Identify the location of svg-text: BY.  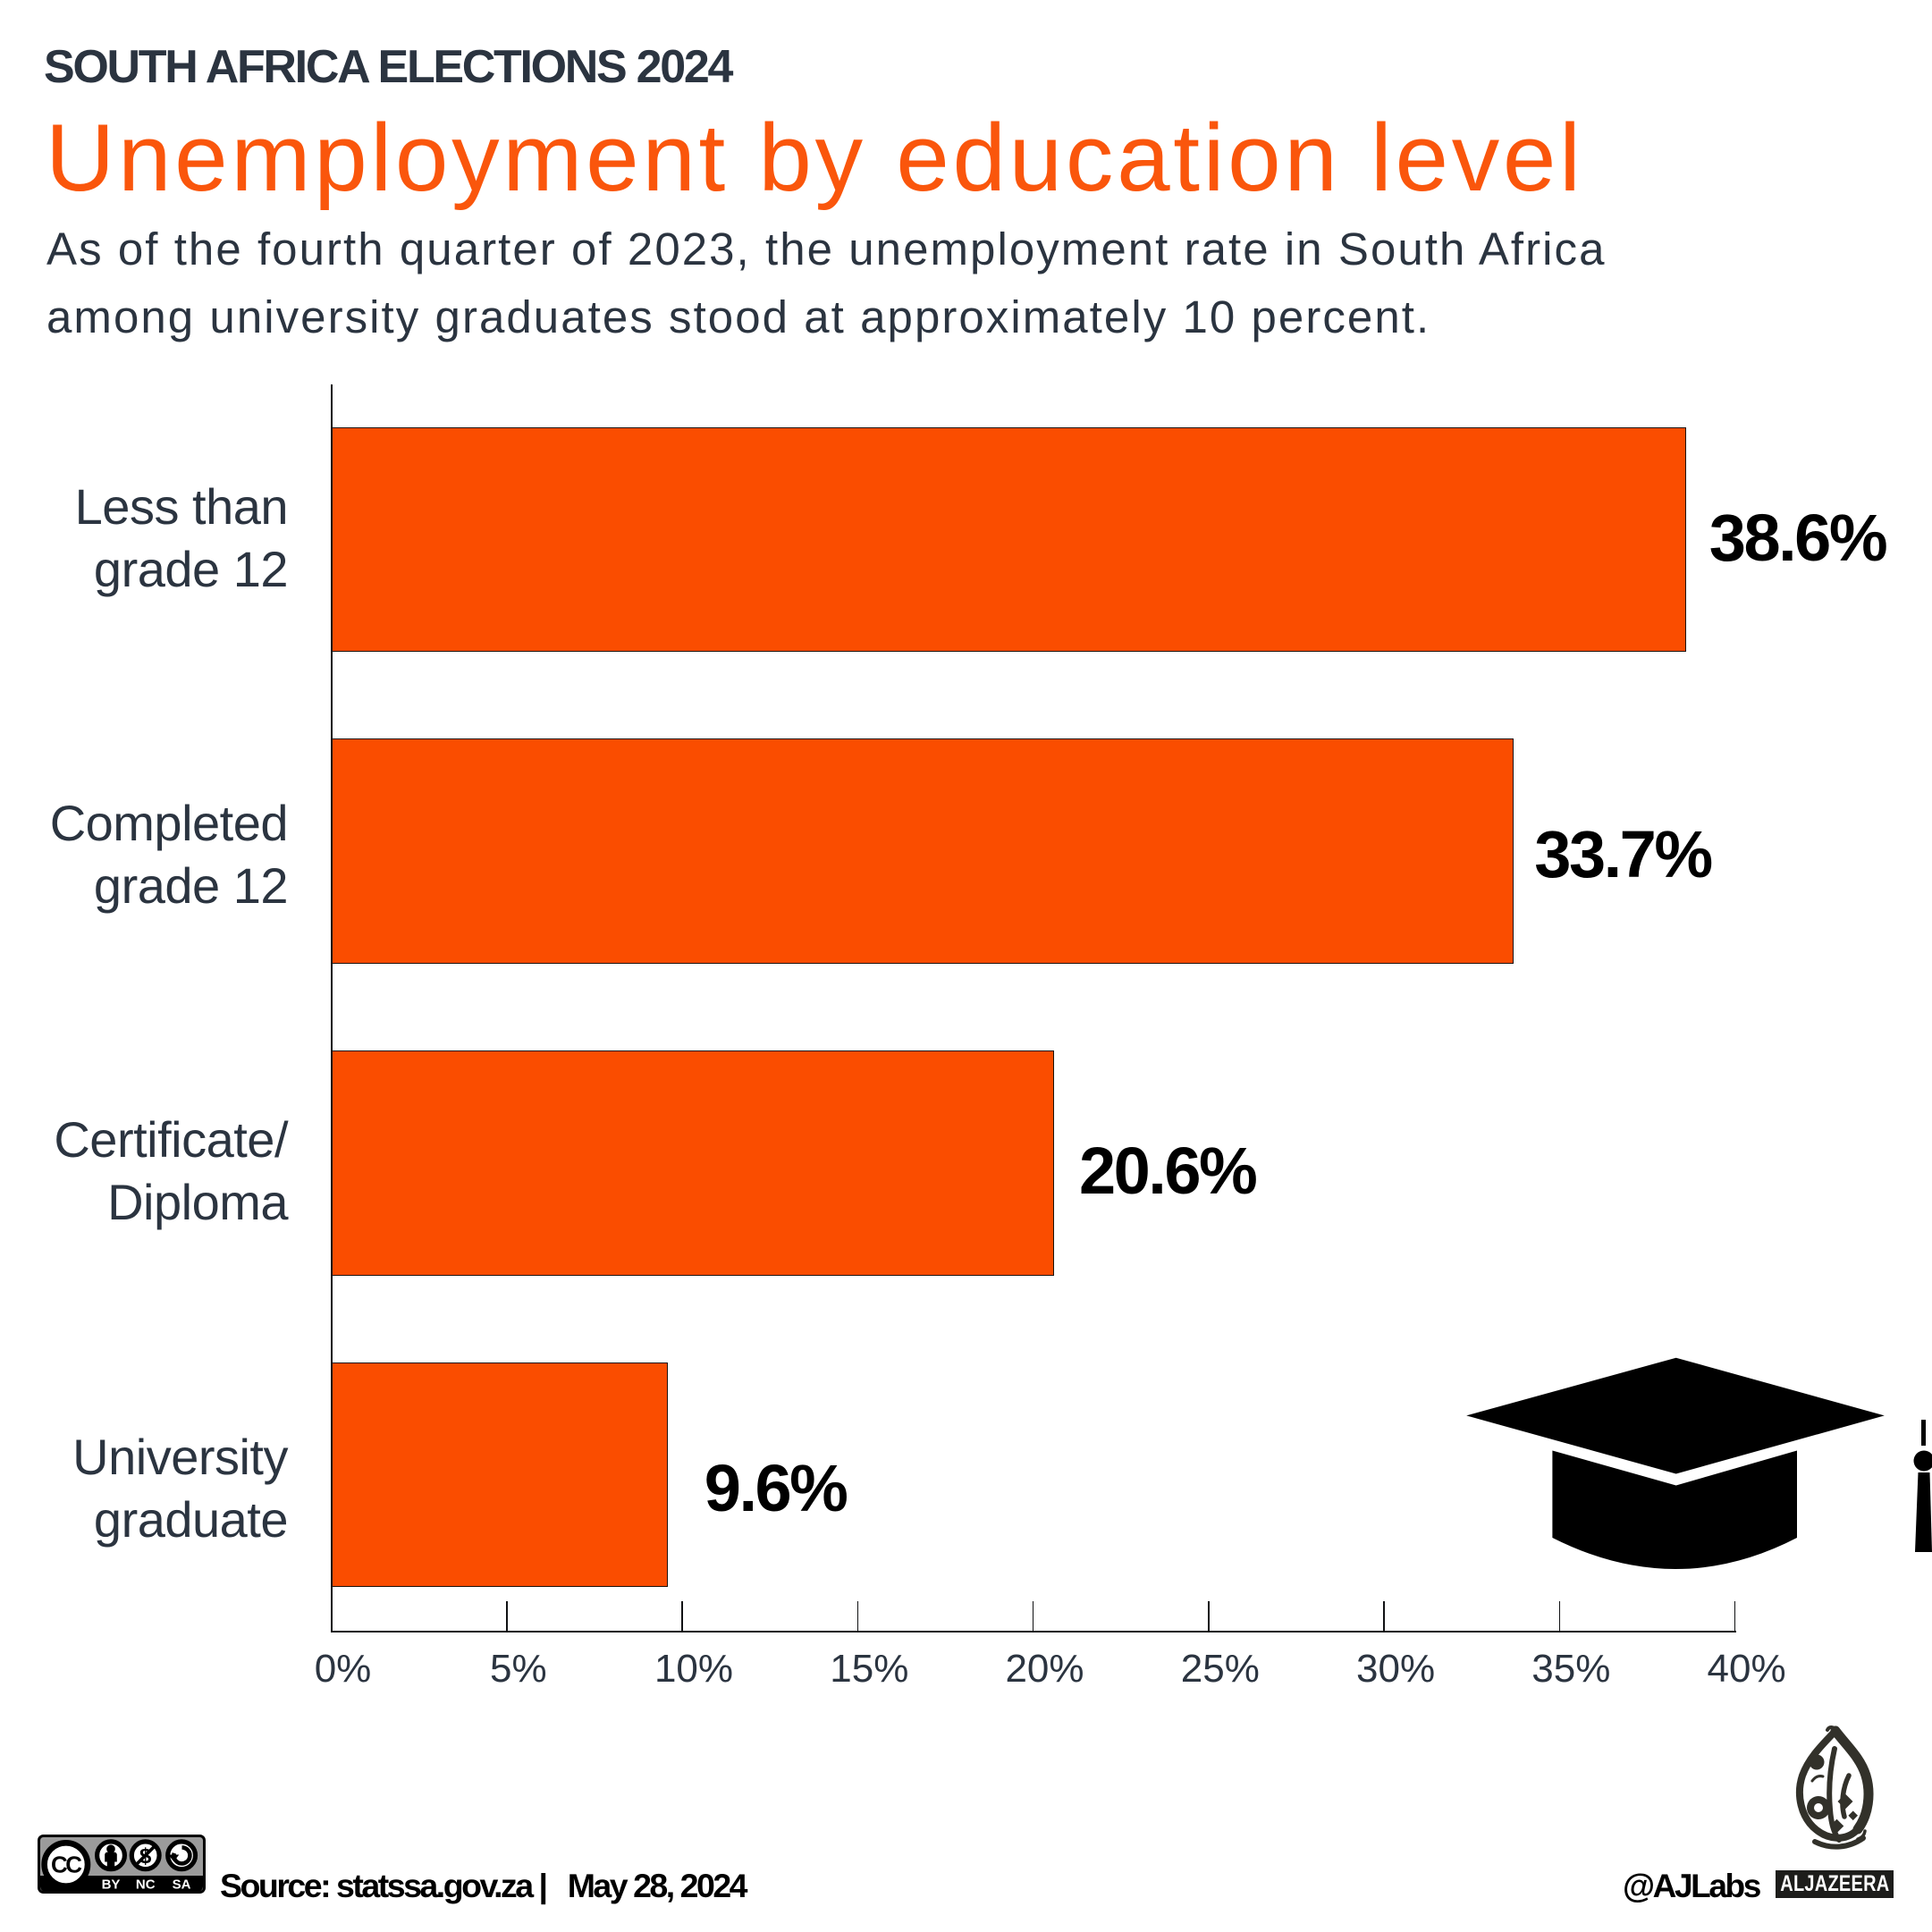
(111, 1885).